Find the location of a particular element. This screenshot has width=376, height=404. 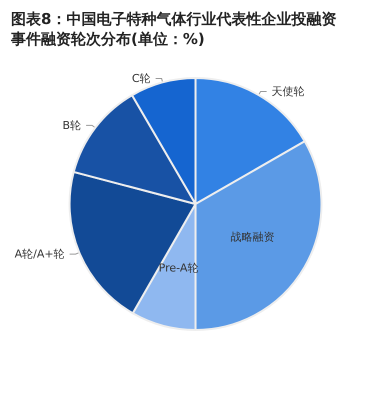

slice-label: Pre-A轮 is located at coordinates (178, 267).